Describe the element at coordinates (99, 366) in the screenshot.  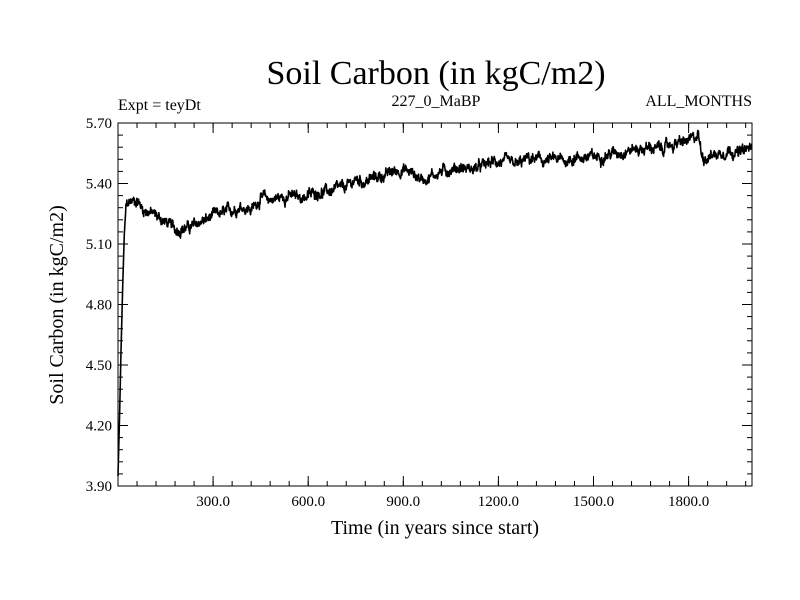
I see `y-tick-label: 4.50` at that location.